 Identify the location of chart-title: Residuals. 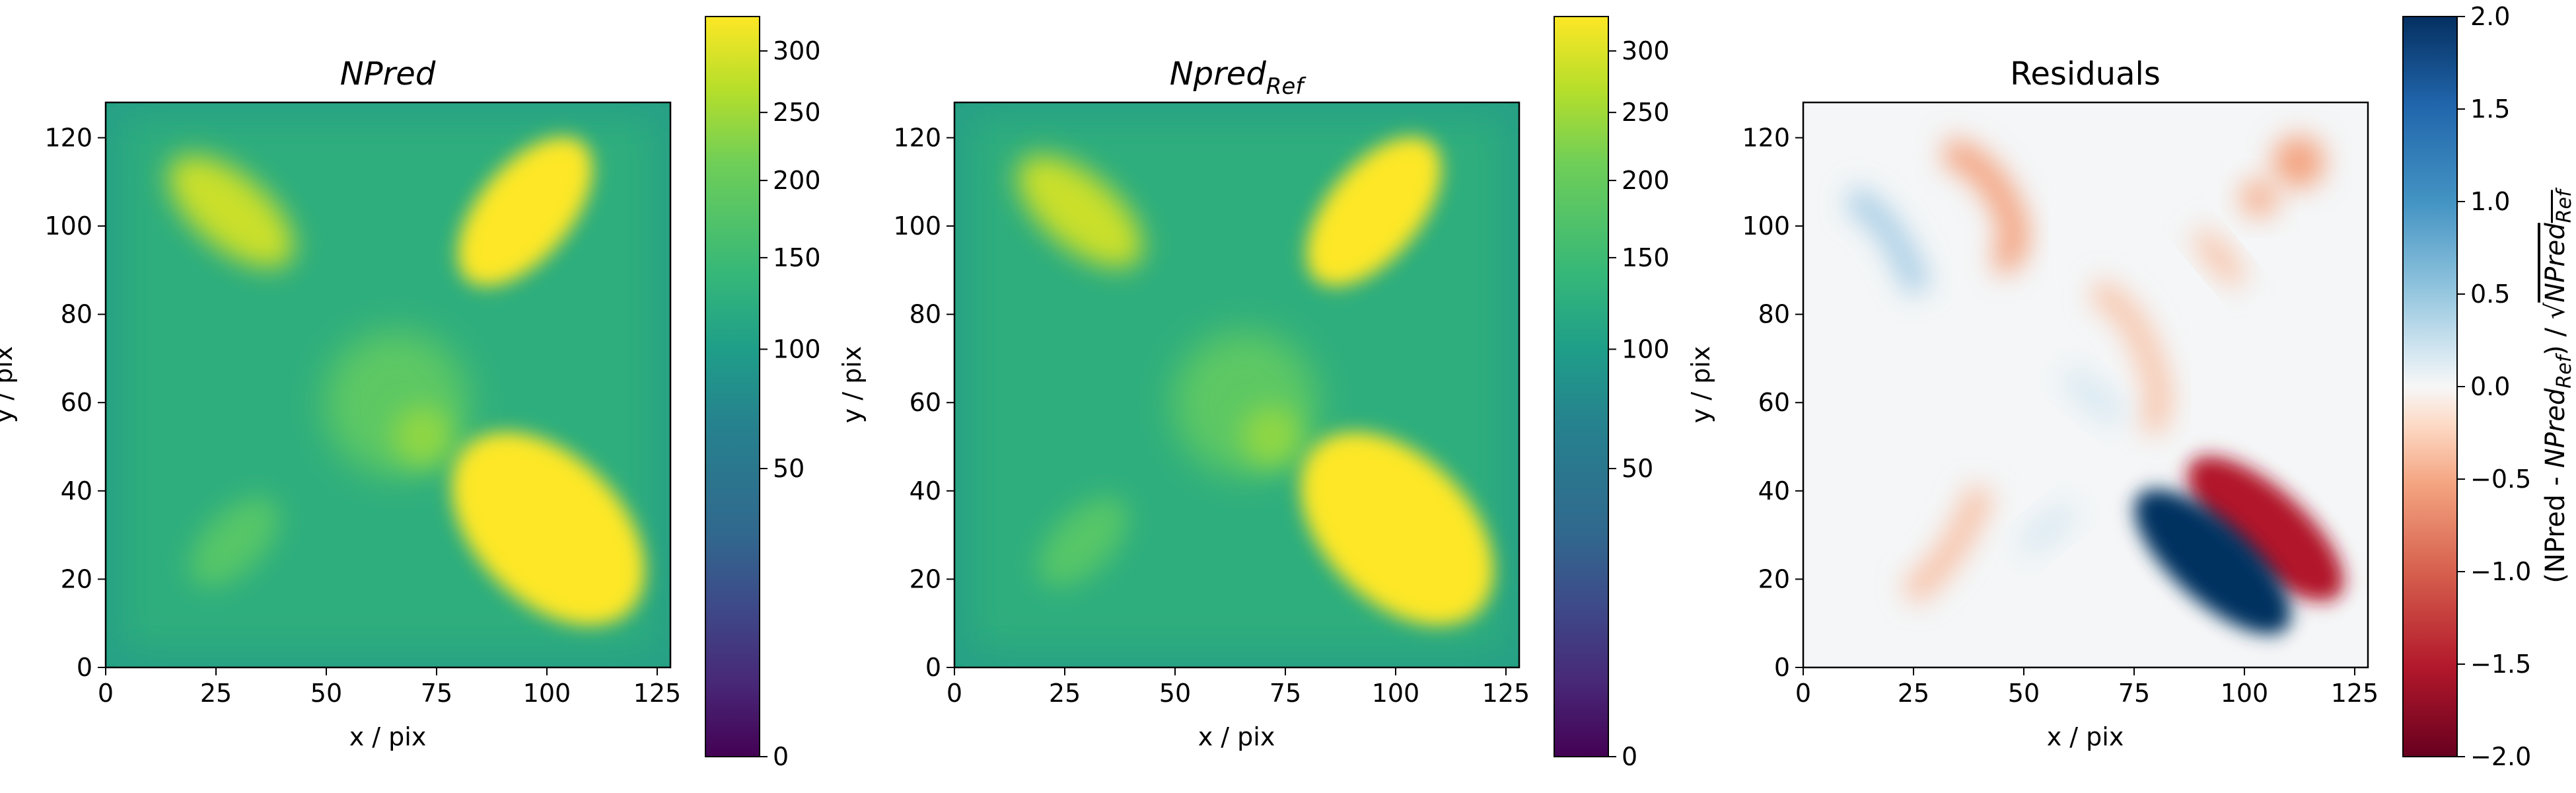
(2085, 75).